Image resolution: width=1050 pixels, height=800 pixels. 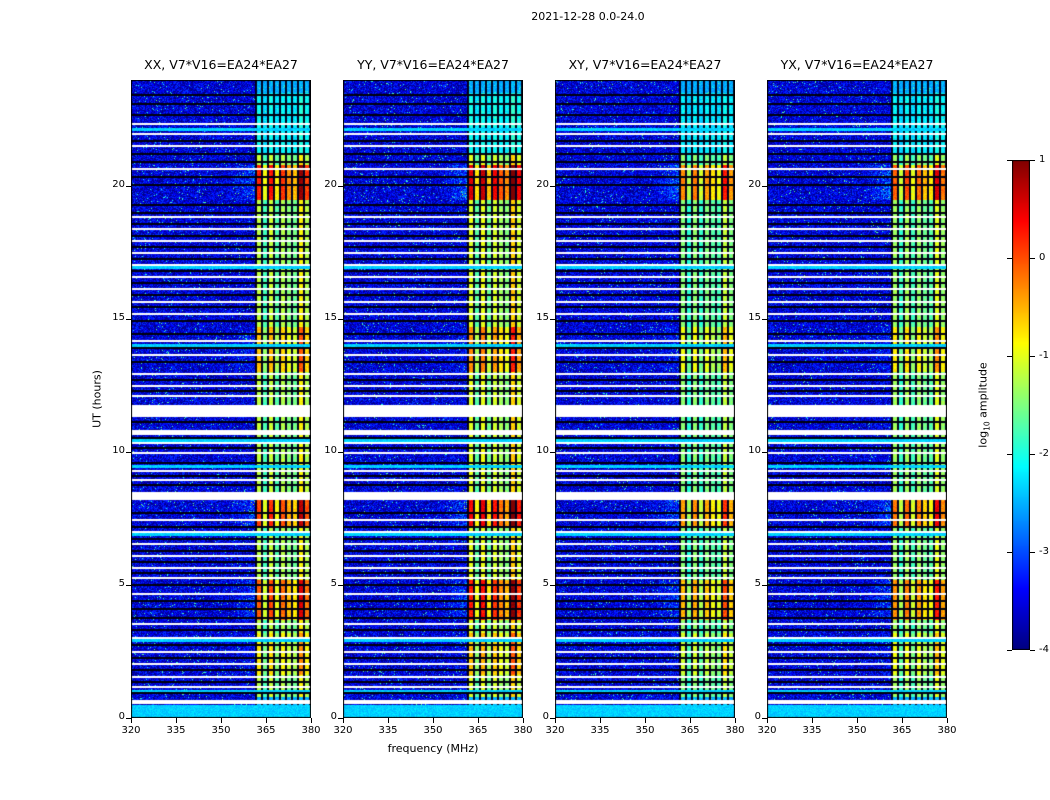 What do you see at coordinates (857, 399) in the screenshot?
I see `spectrogram-canvas-yx` at bounding box center [857, 399].